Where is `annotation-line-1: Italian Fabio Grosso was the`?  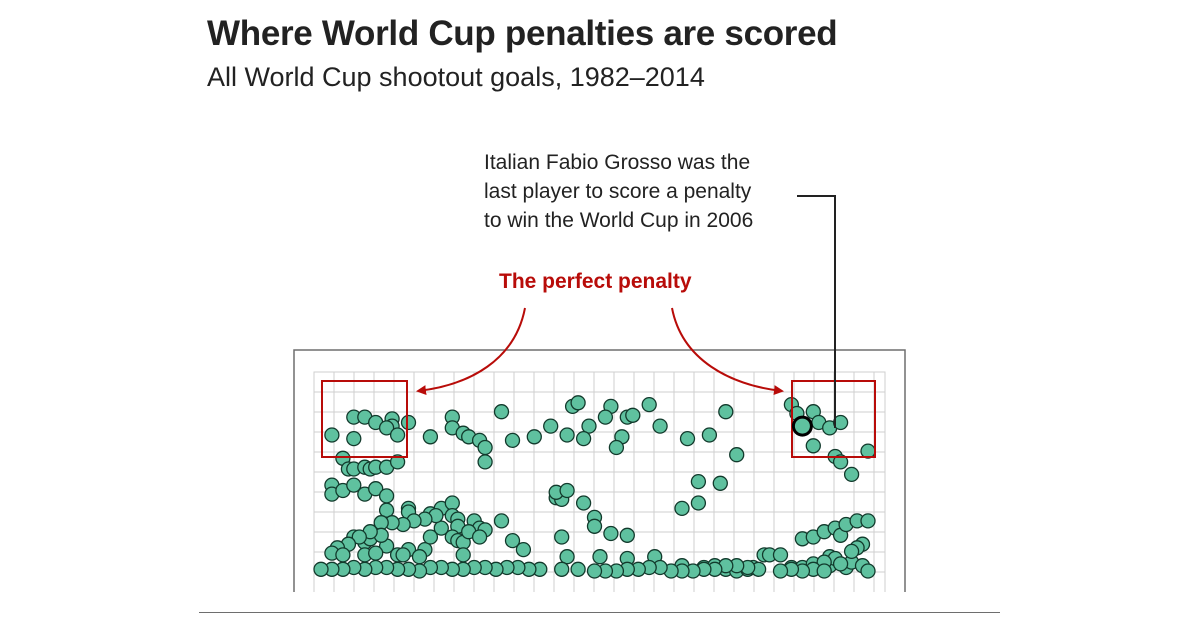 annotation-line-1: Italian Fabio Grosso was the is located at coordinates (617, 162).